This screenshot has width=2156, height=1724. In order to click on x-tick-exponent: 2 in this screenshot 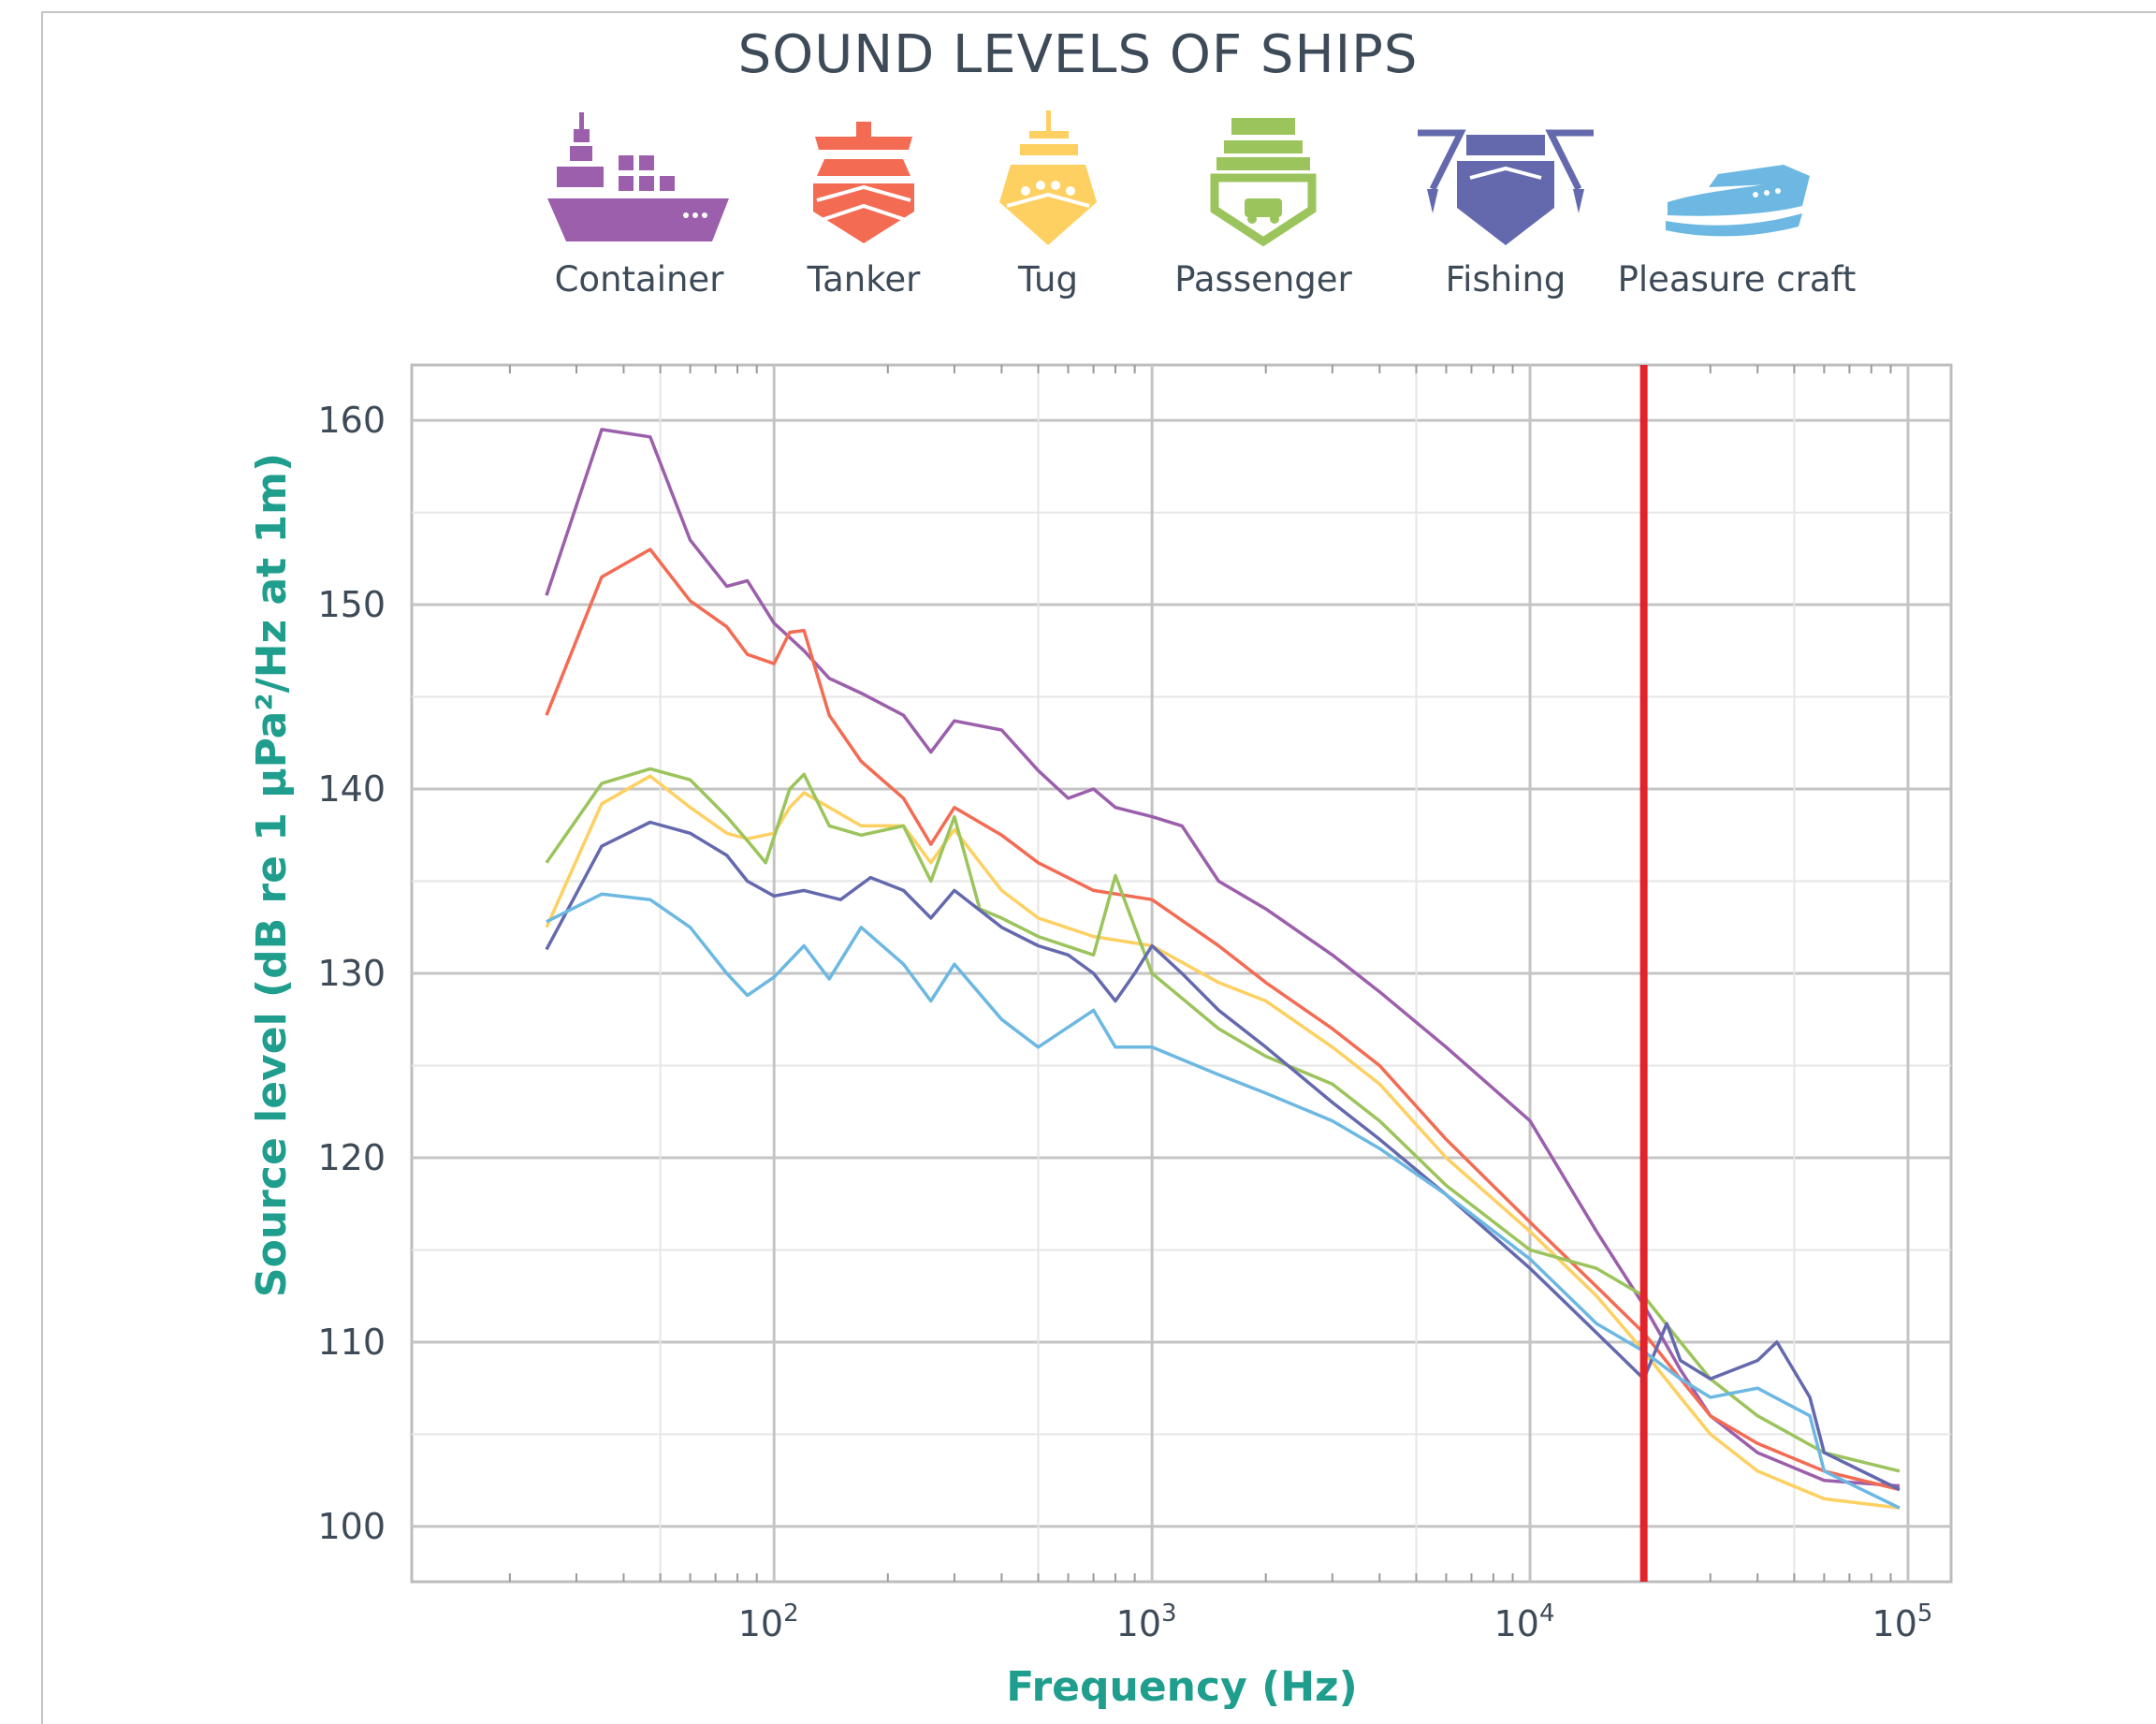, I will do `click(791, 1614)`.